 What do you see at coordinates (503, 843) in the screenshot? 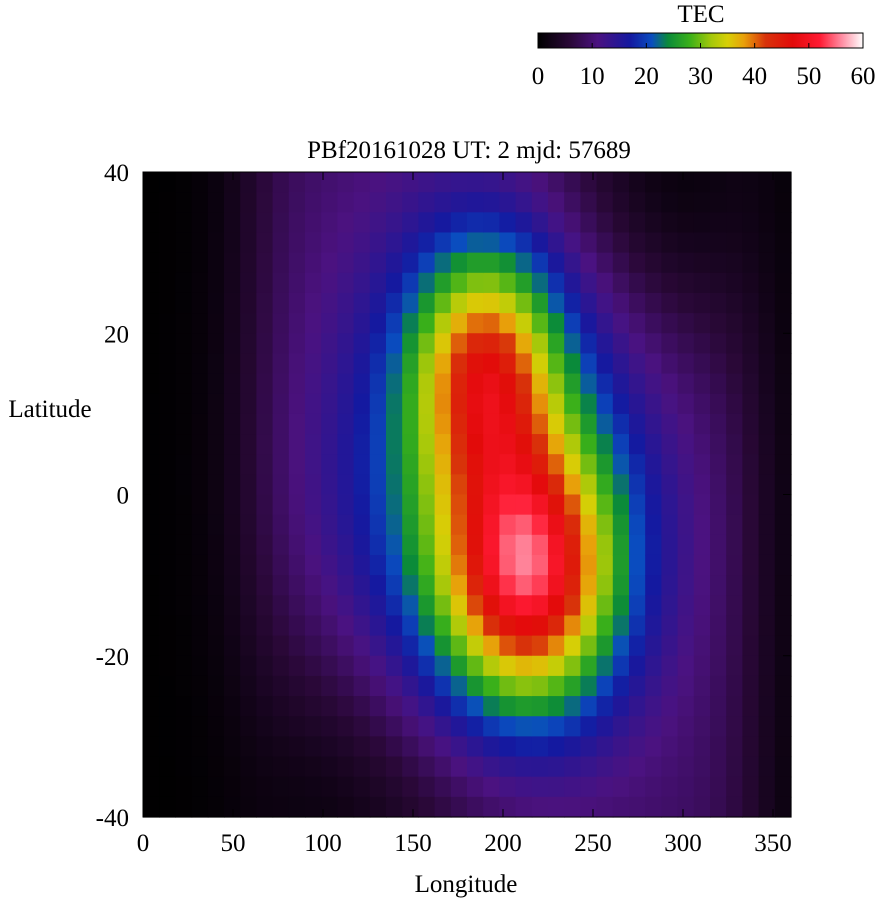
I see `x-tick-label: 200` at bounding box center [503, 843].